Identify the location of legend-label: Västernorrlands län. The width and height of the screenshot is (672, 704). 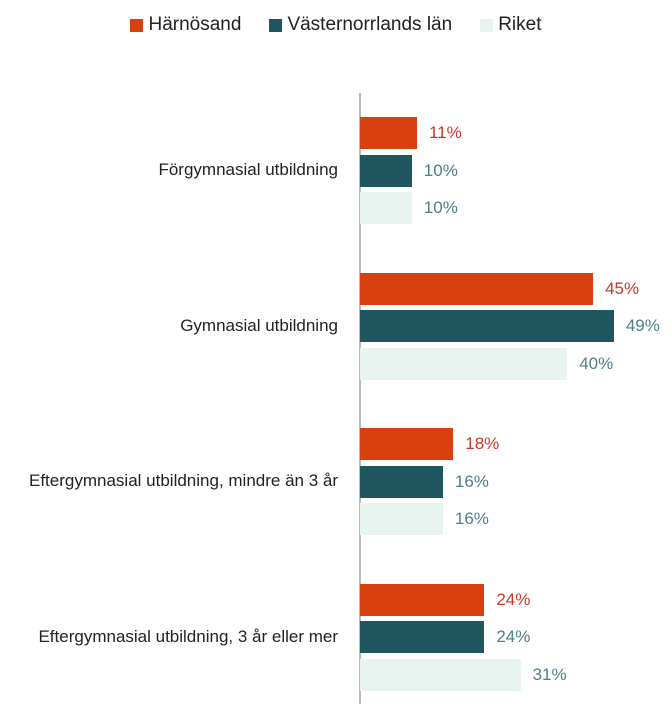
(370, 24).